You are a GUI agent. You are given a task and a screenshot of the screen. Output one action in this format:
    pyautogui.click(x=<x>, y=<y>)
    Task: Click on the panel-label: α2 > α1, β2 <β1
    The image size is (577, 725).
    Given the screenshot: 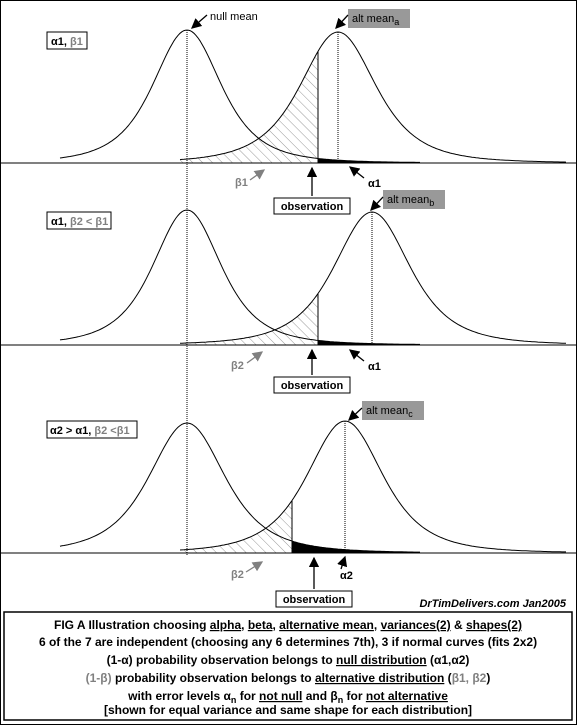 What is the action you would take?
    pyautogui.click(x=90, y=431)
    